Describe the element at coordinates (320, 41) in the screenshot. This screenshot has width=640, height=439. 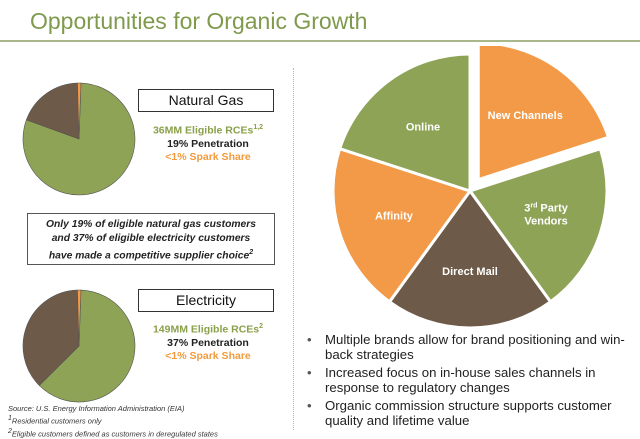
I see `title-divider` at that location.